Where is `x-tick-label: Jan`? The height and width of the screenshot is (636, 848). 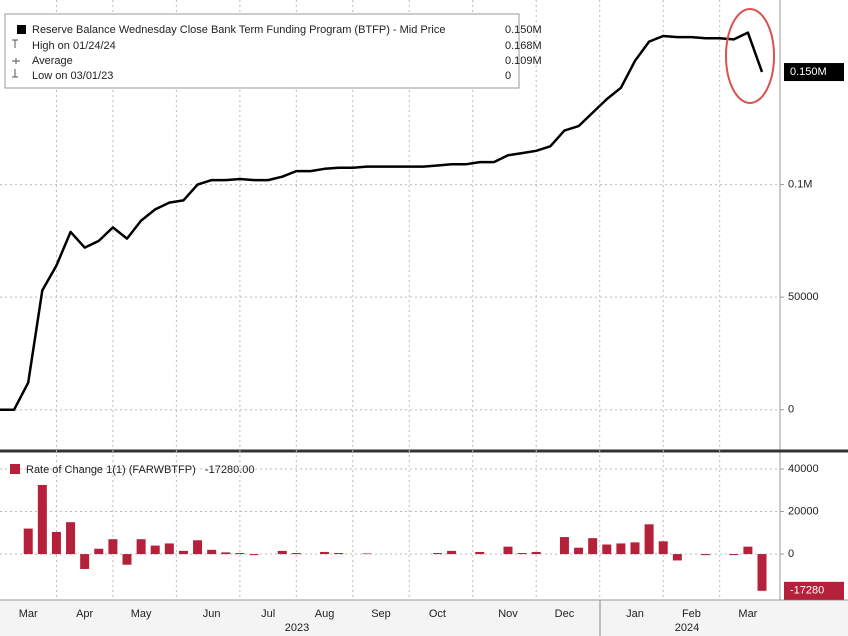 x-tick-label: Jan is located at coordinates (635, 614).